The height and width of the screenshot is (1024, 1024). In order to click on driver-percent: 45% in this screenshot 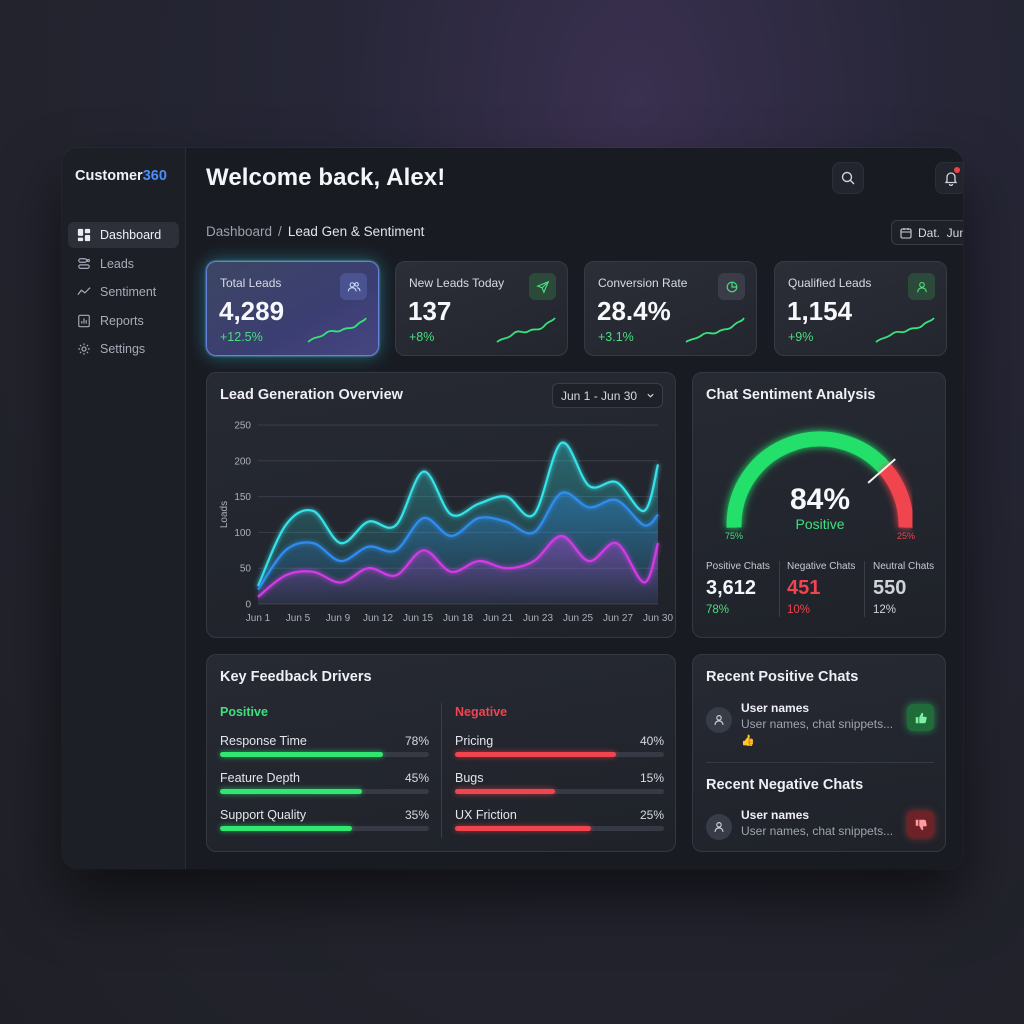, I will do `click(416, 778)`.